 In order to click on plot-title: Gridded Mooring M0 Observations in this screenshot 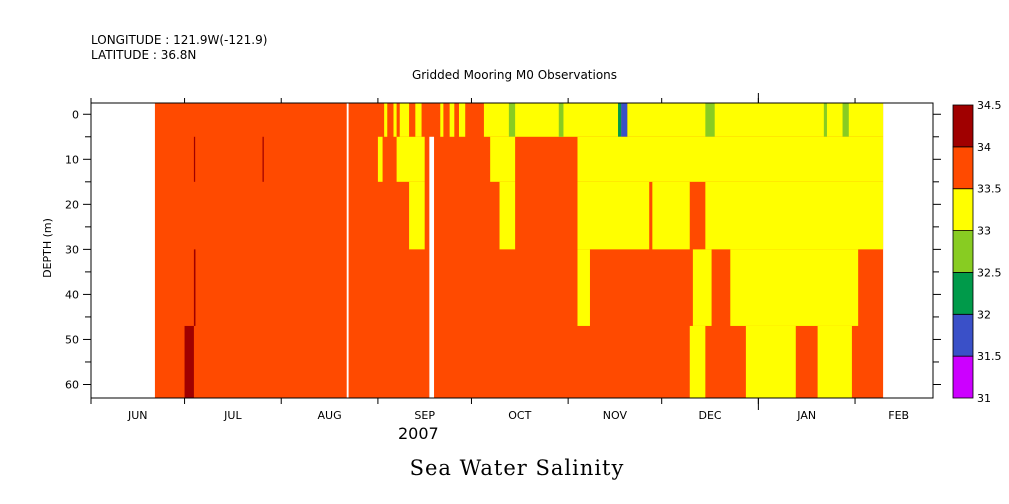, I will do `click(514, 75)`.